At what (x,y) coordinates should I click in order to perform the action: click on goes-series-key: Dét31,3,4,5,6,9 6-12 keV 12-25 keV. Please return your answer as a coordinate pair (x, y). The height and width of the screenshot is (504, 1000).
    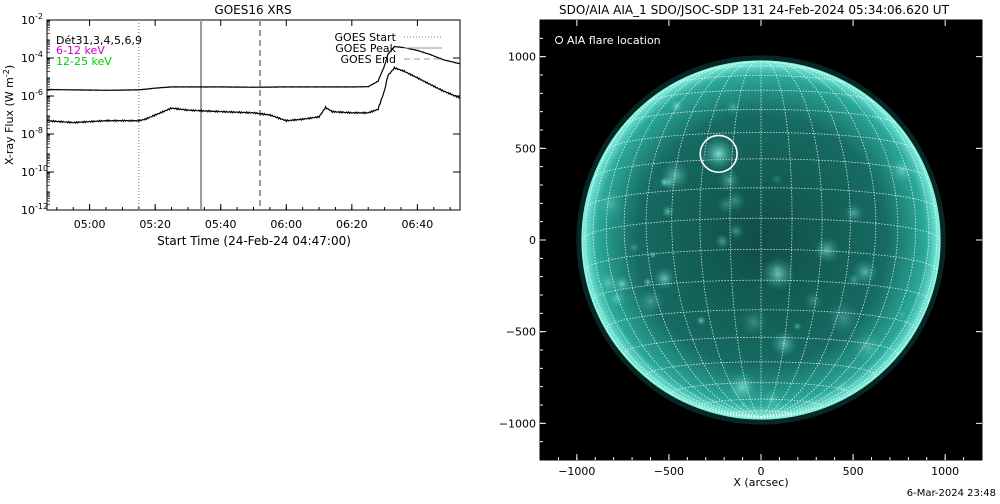
    Looking at the image, I should click on (99, 51).